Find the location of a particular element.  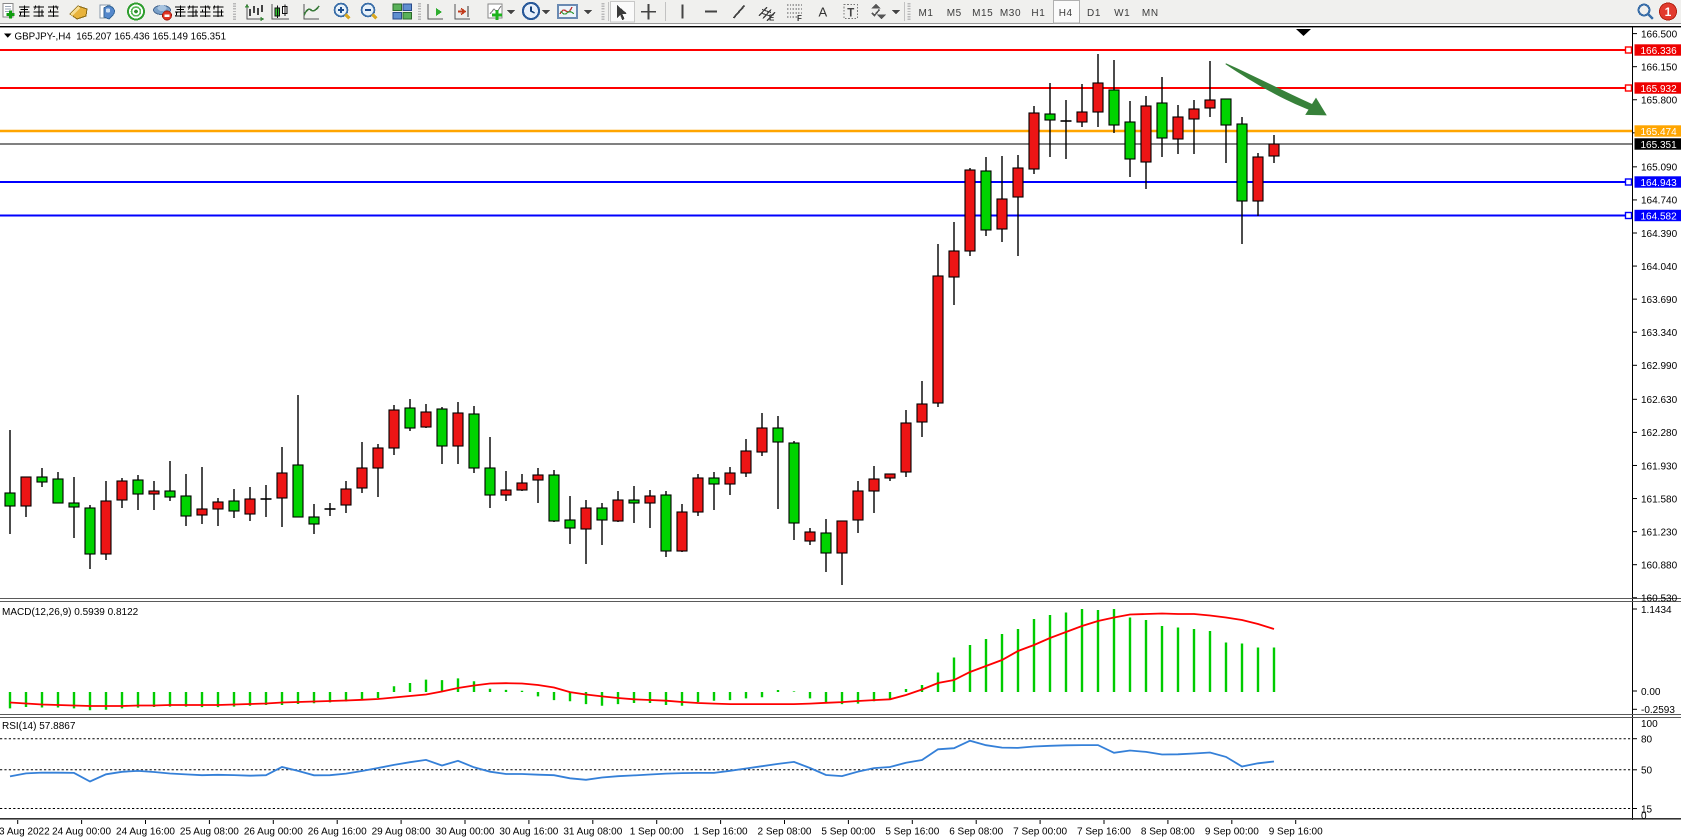

svg-text: 161.930 is located at coordinates (1659, 466).